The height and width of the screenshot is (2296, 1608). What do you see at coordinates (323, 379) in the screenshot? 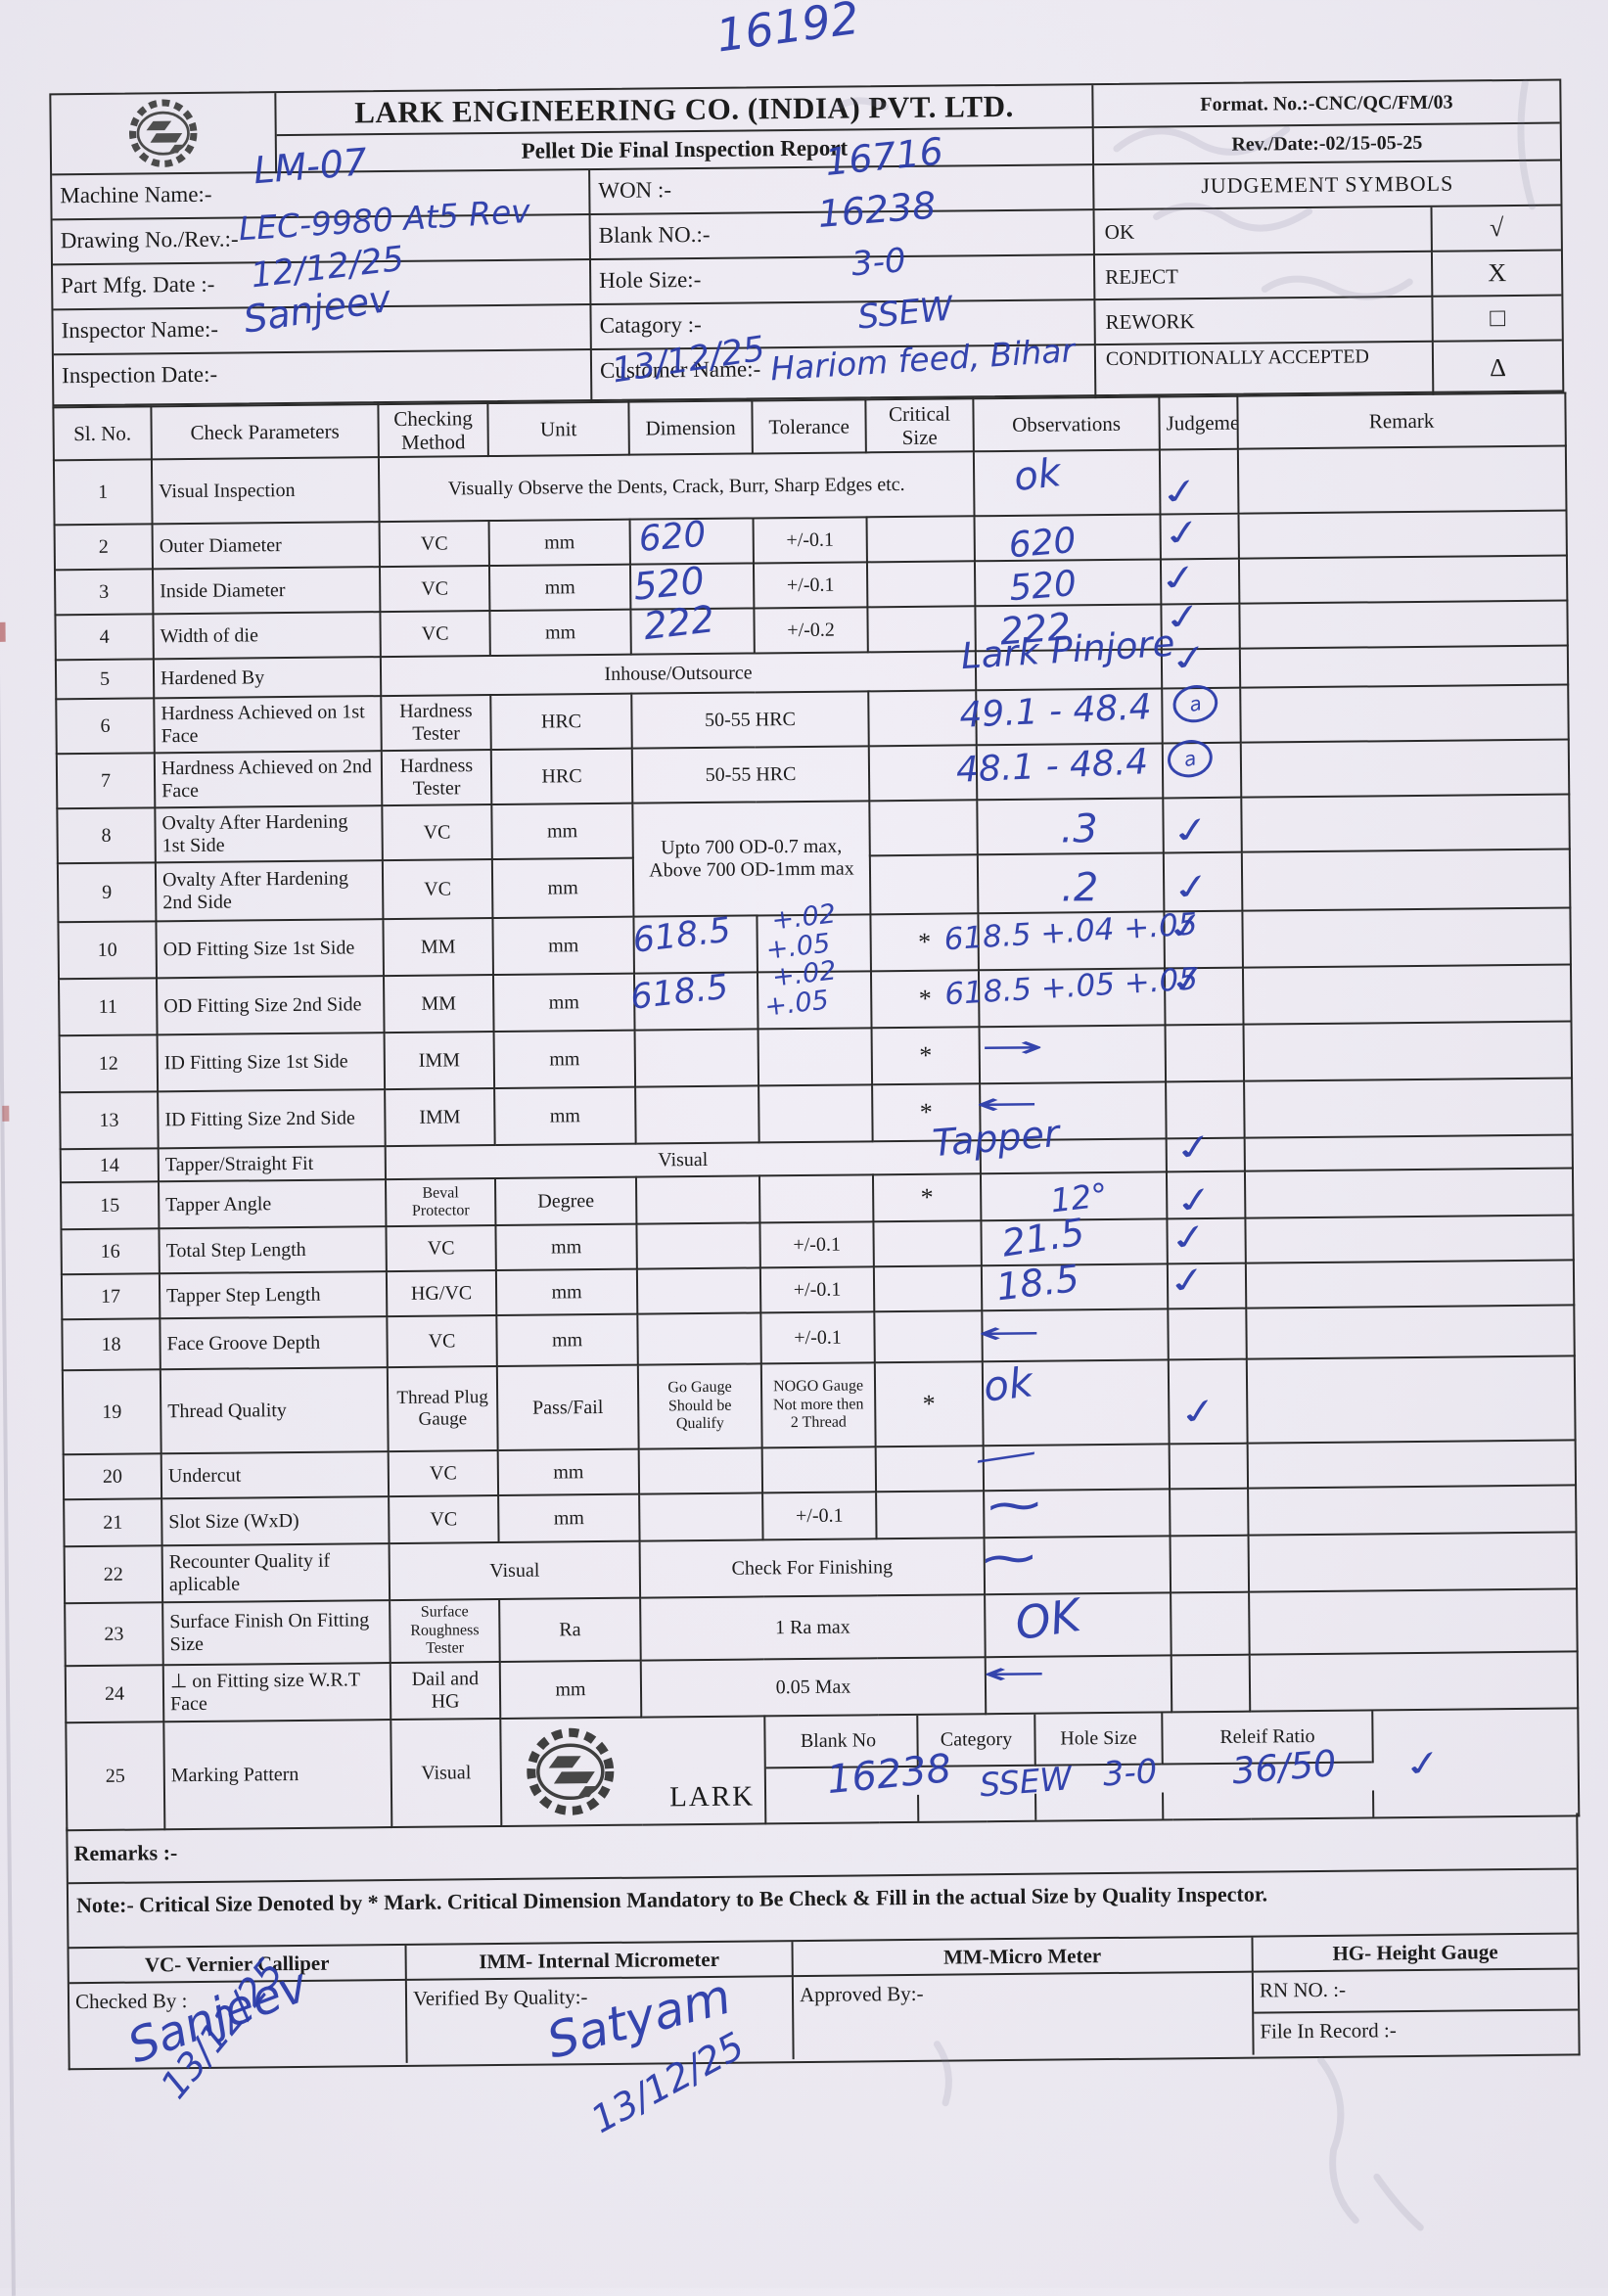
I see `field-inspection-date: Inspection Date:-` at bounding box center [323, 379].